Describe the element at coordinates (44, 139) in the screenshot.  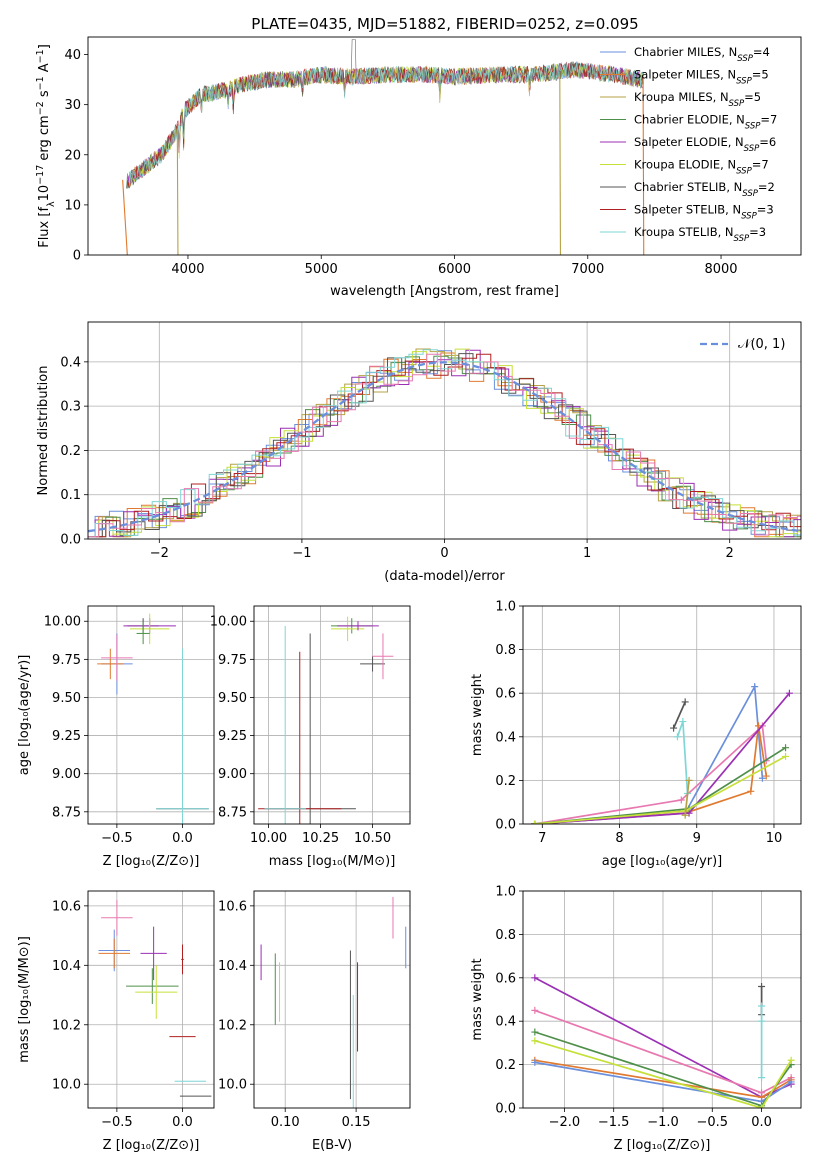
I see `y-axis-label-part: erg cm` at that location.